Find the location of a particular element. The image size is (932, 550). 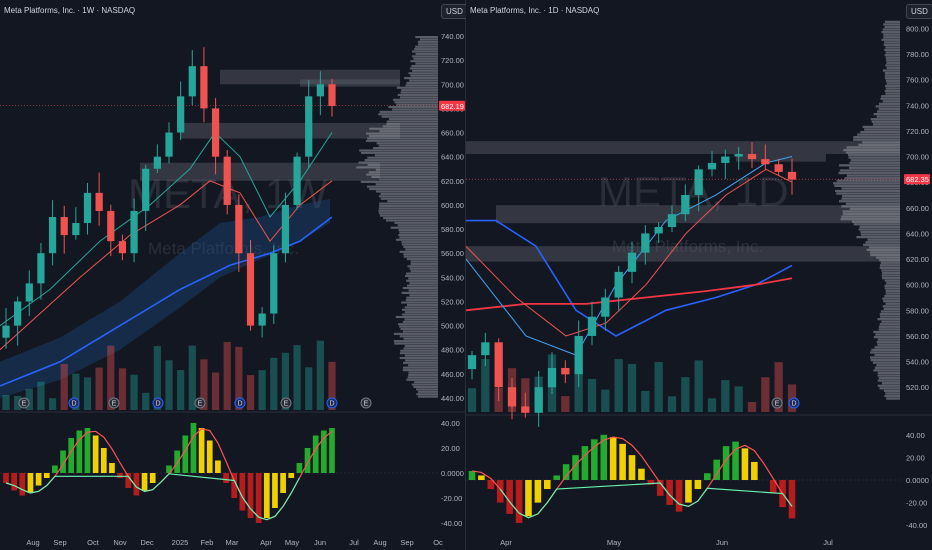

osc-axis-label: -40.00 is located at coordinates (916, 525).